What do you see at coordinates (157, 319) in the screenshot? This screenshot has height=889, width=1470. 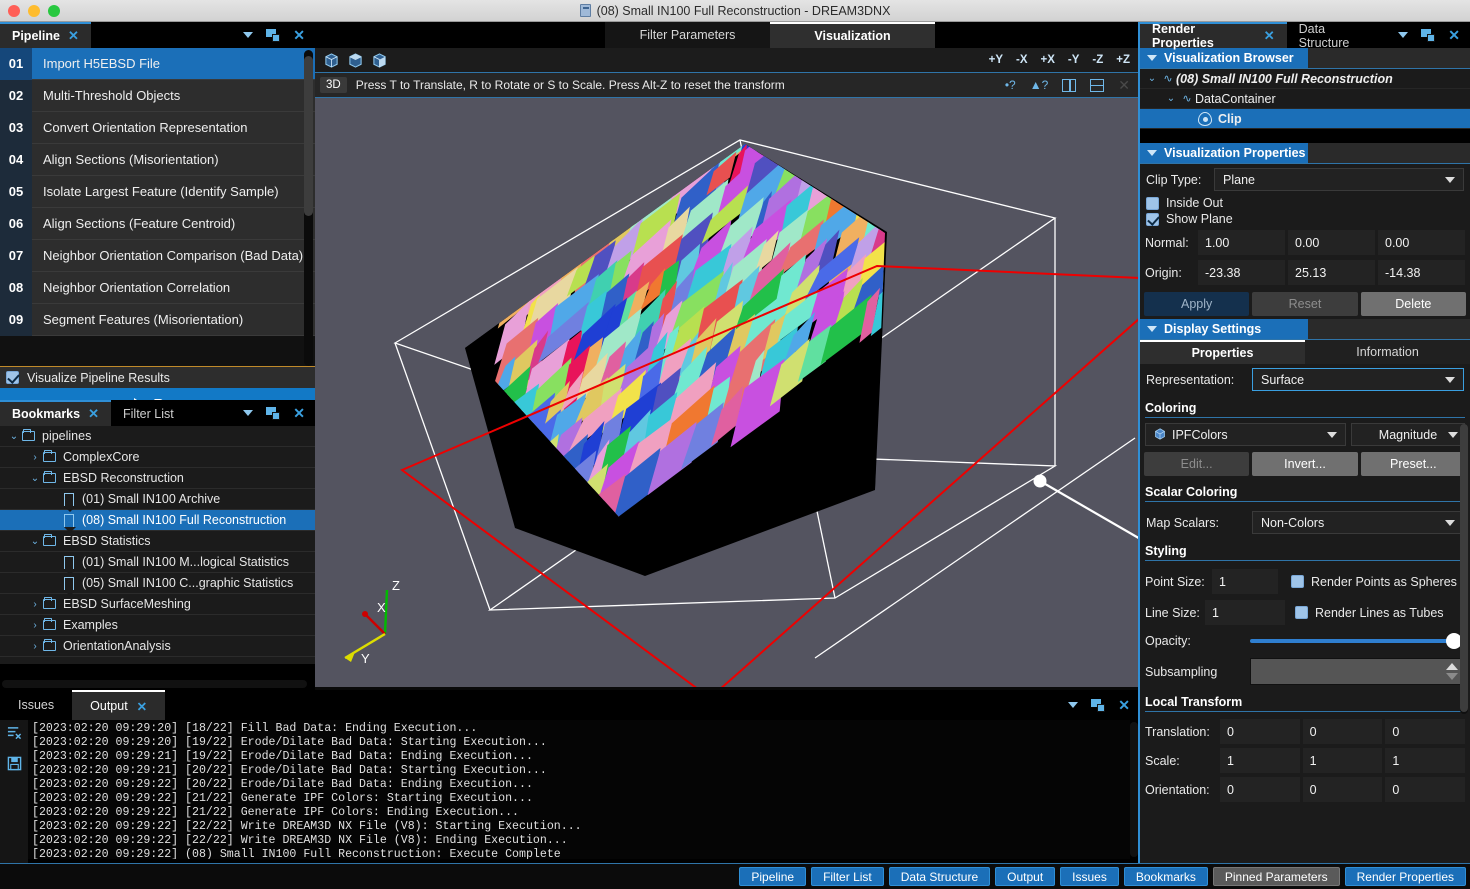 I see `pipeline-filter-row: 09 Segment Features (Misorientation)` at bounding box center [157, 319].